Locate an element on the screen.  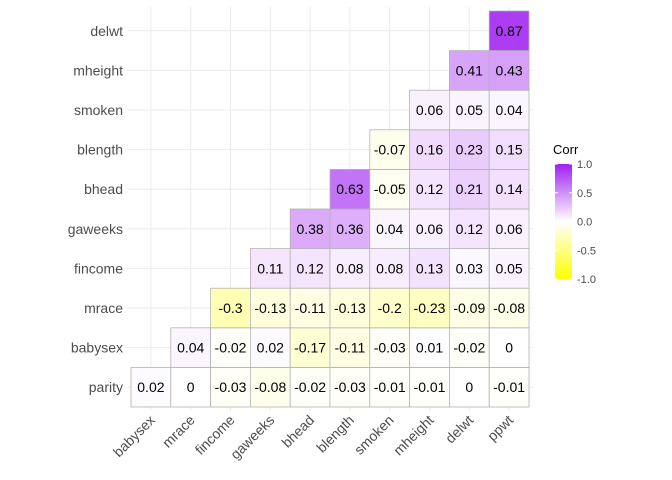
cell-bhead-smoken is located at coordinates (389, 189).